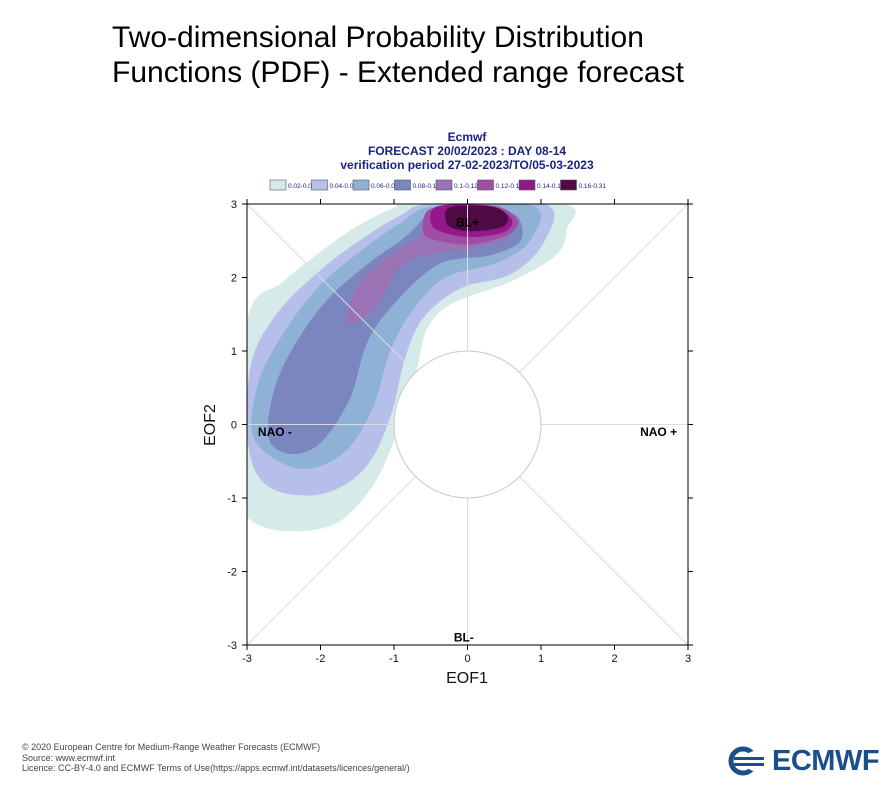 The image size is (892, 800). I want to click on x-tick-label: 0, so click(467, 659).